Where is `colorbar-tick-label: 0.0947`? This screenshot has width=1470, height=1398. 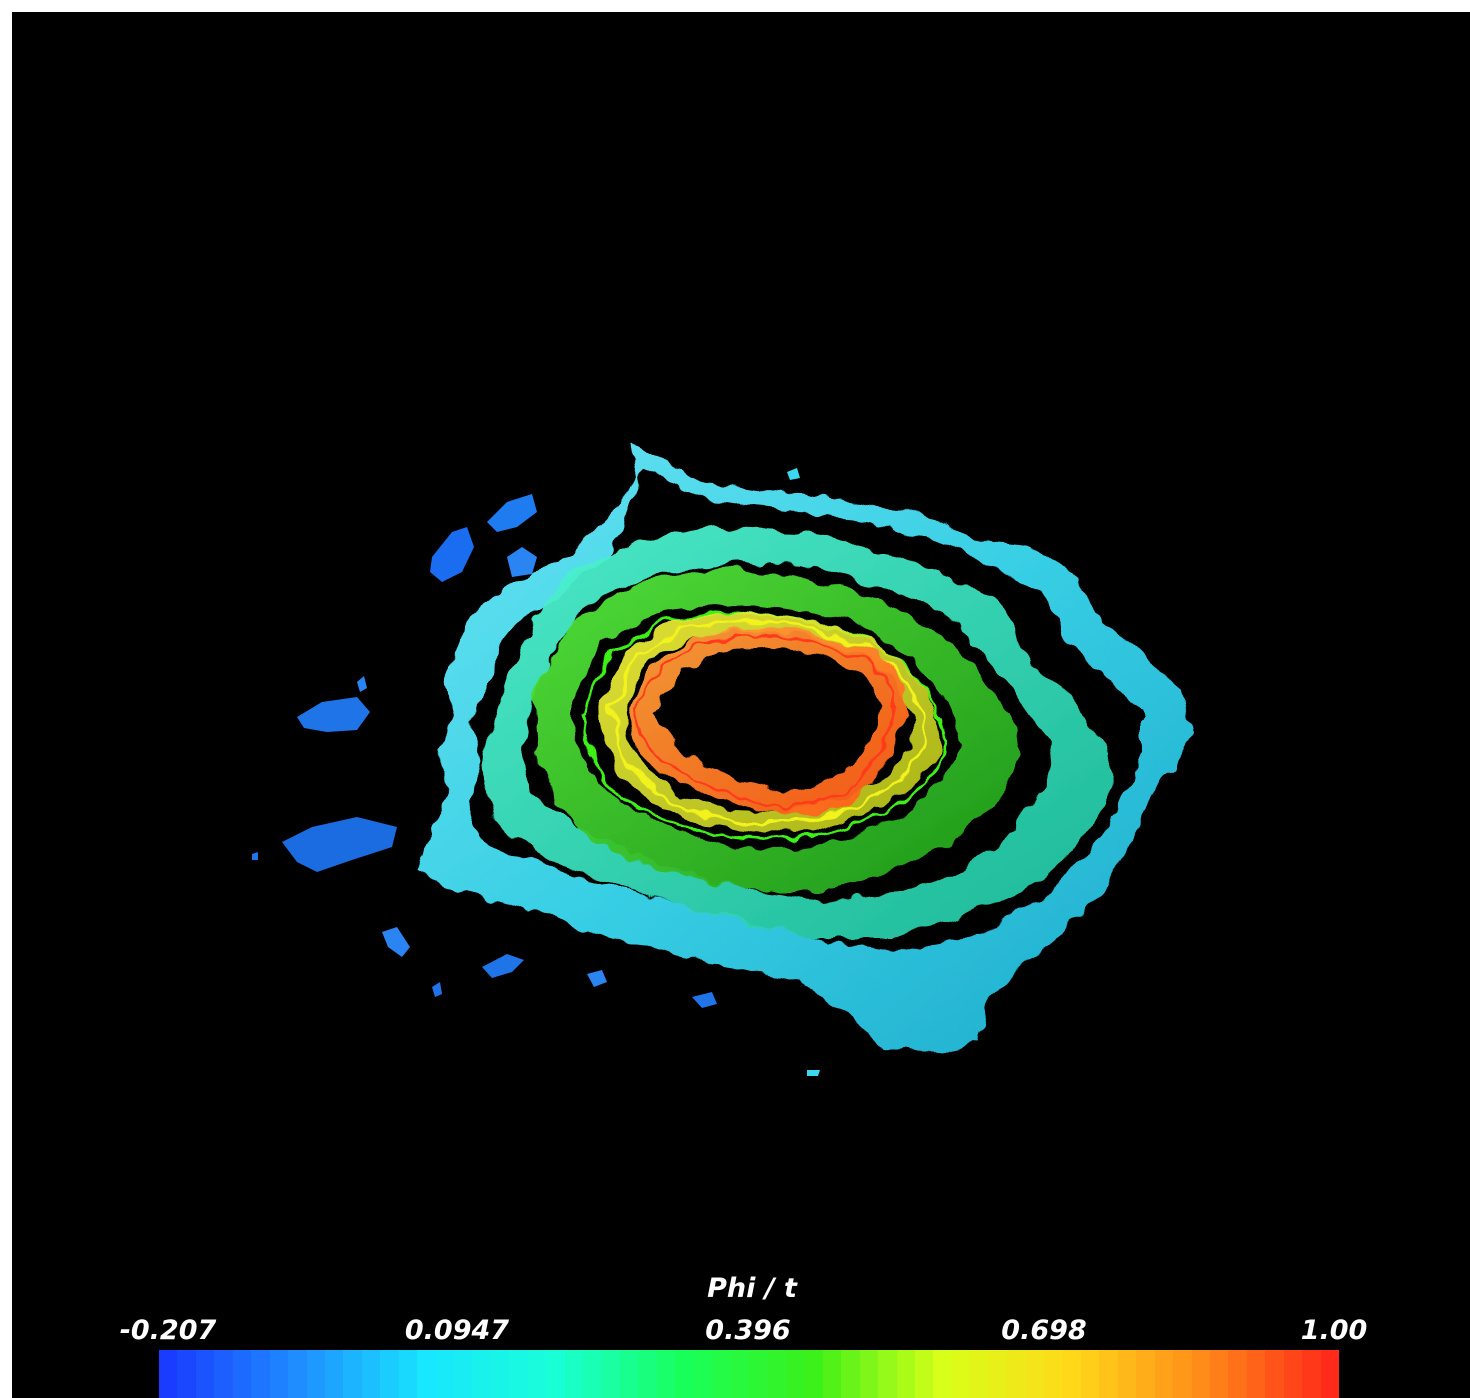
colorbar-tick-label: 0.0947 is located at coordinates (457, 1330).